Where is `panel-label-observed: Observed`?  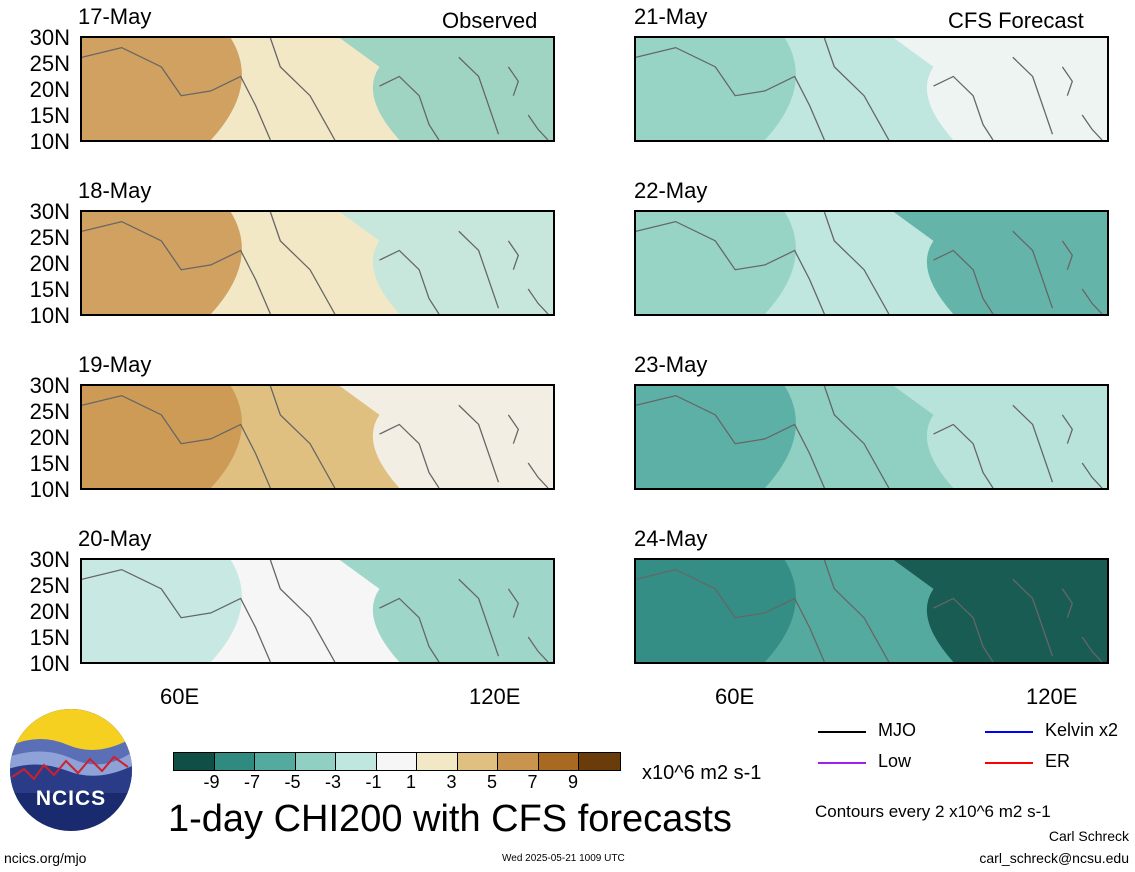
panel-label-observed: Observed is located at coordinates (490, 20).